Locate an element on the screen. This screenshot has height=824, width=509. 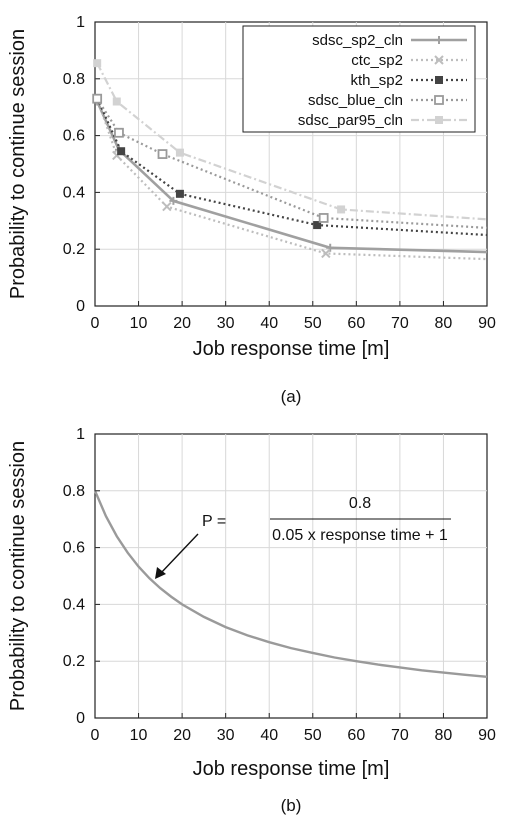
legend-label: sdsc_blue_cln is located at coordinates (355, 100).